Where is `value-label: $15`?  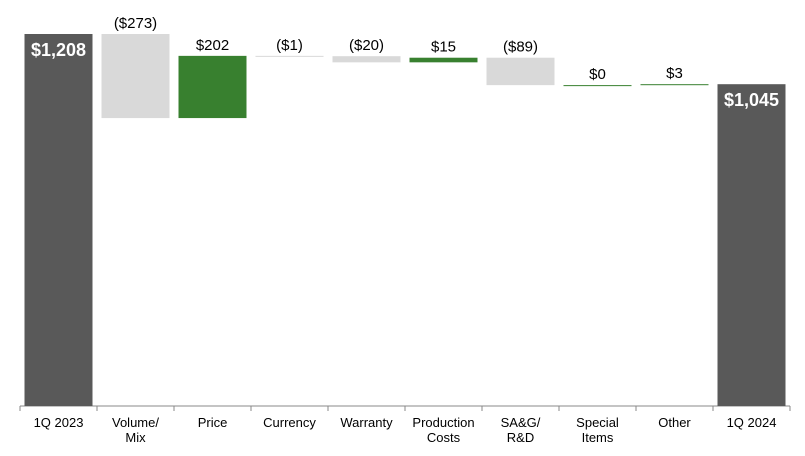 value-label: $15 is located at coordinates (443, 47).